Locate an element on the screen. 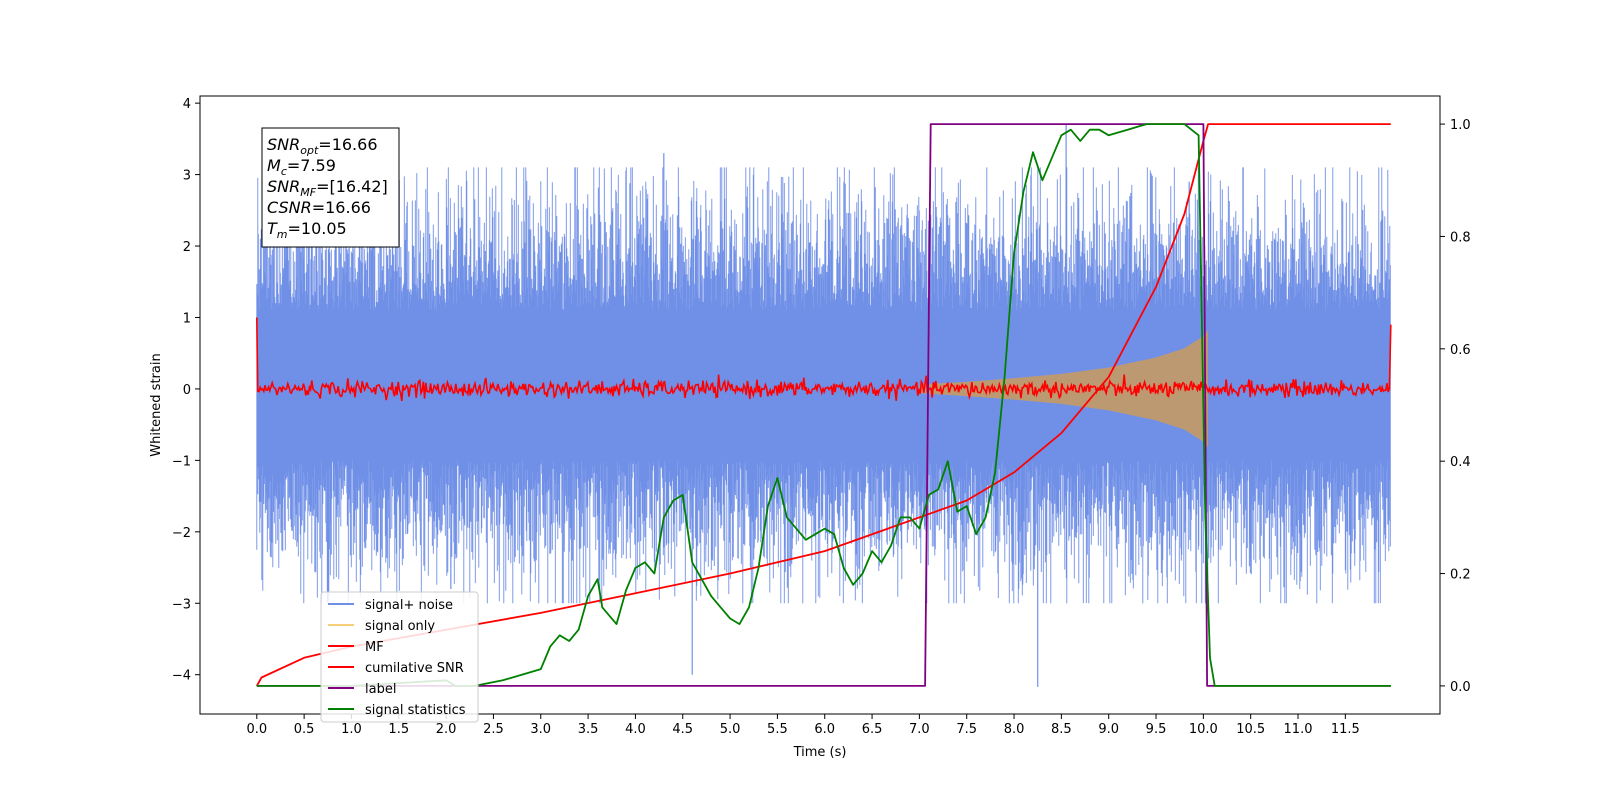 This screenshot has width=1600, height=800. x-tick: 9.5 is located at coordinates (1156, 725).